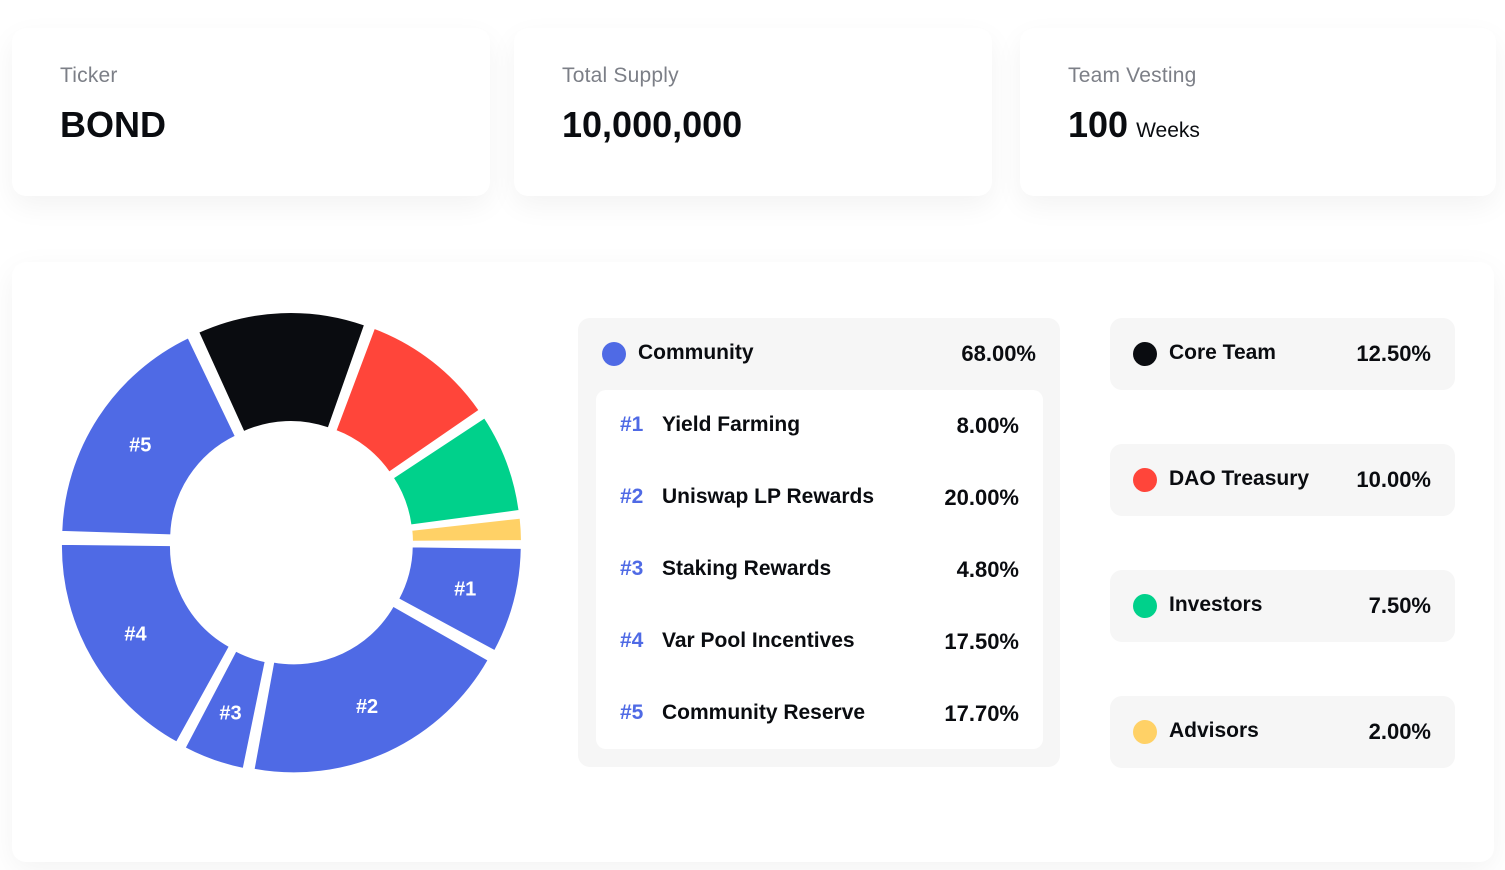  What do you see at coordinates (764, 712) in the screenshot?
I see `community-item-label: Community Reserve` at bounding box center [764, 712].